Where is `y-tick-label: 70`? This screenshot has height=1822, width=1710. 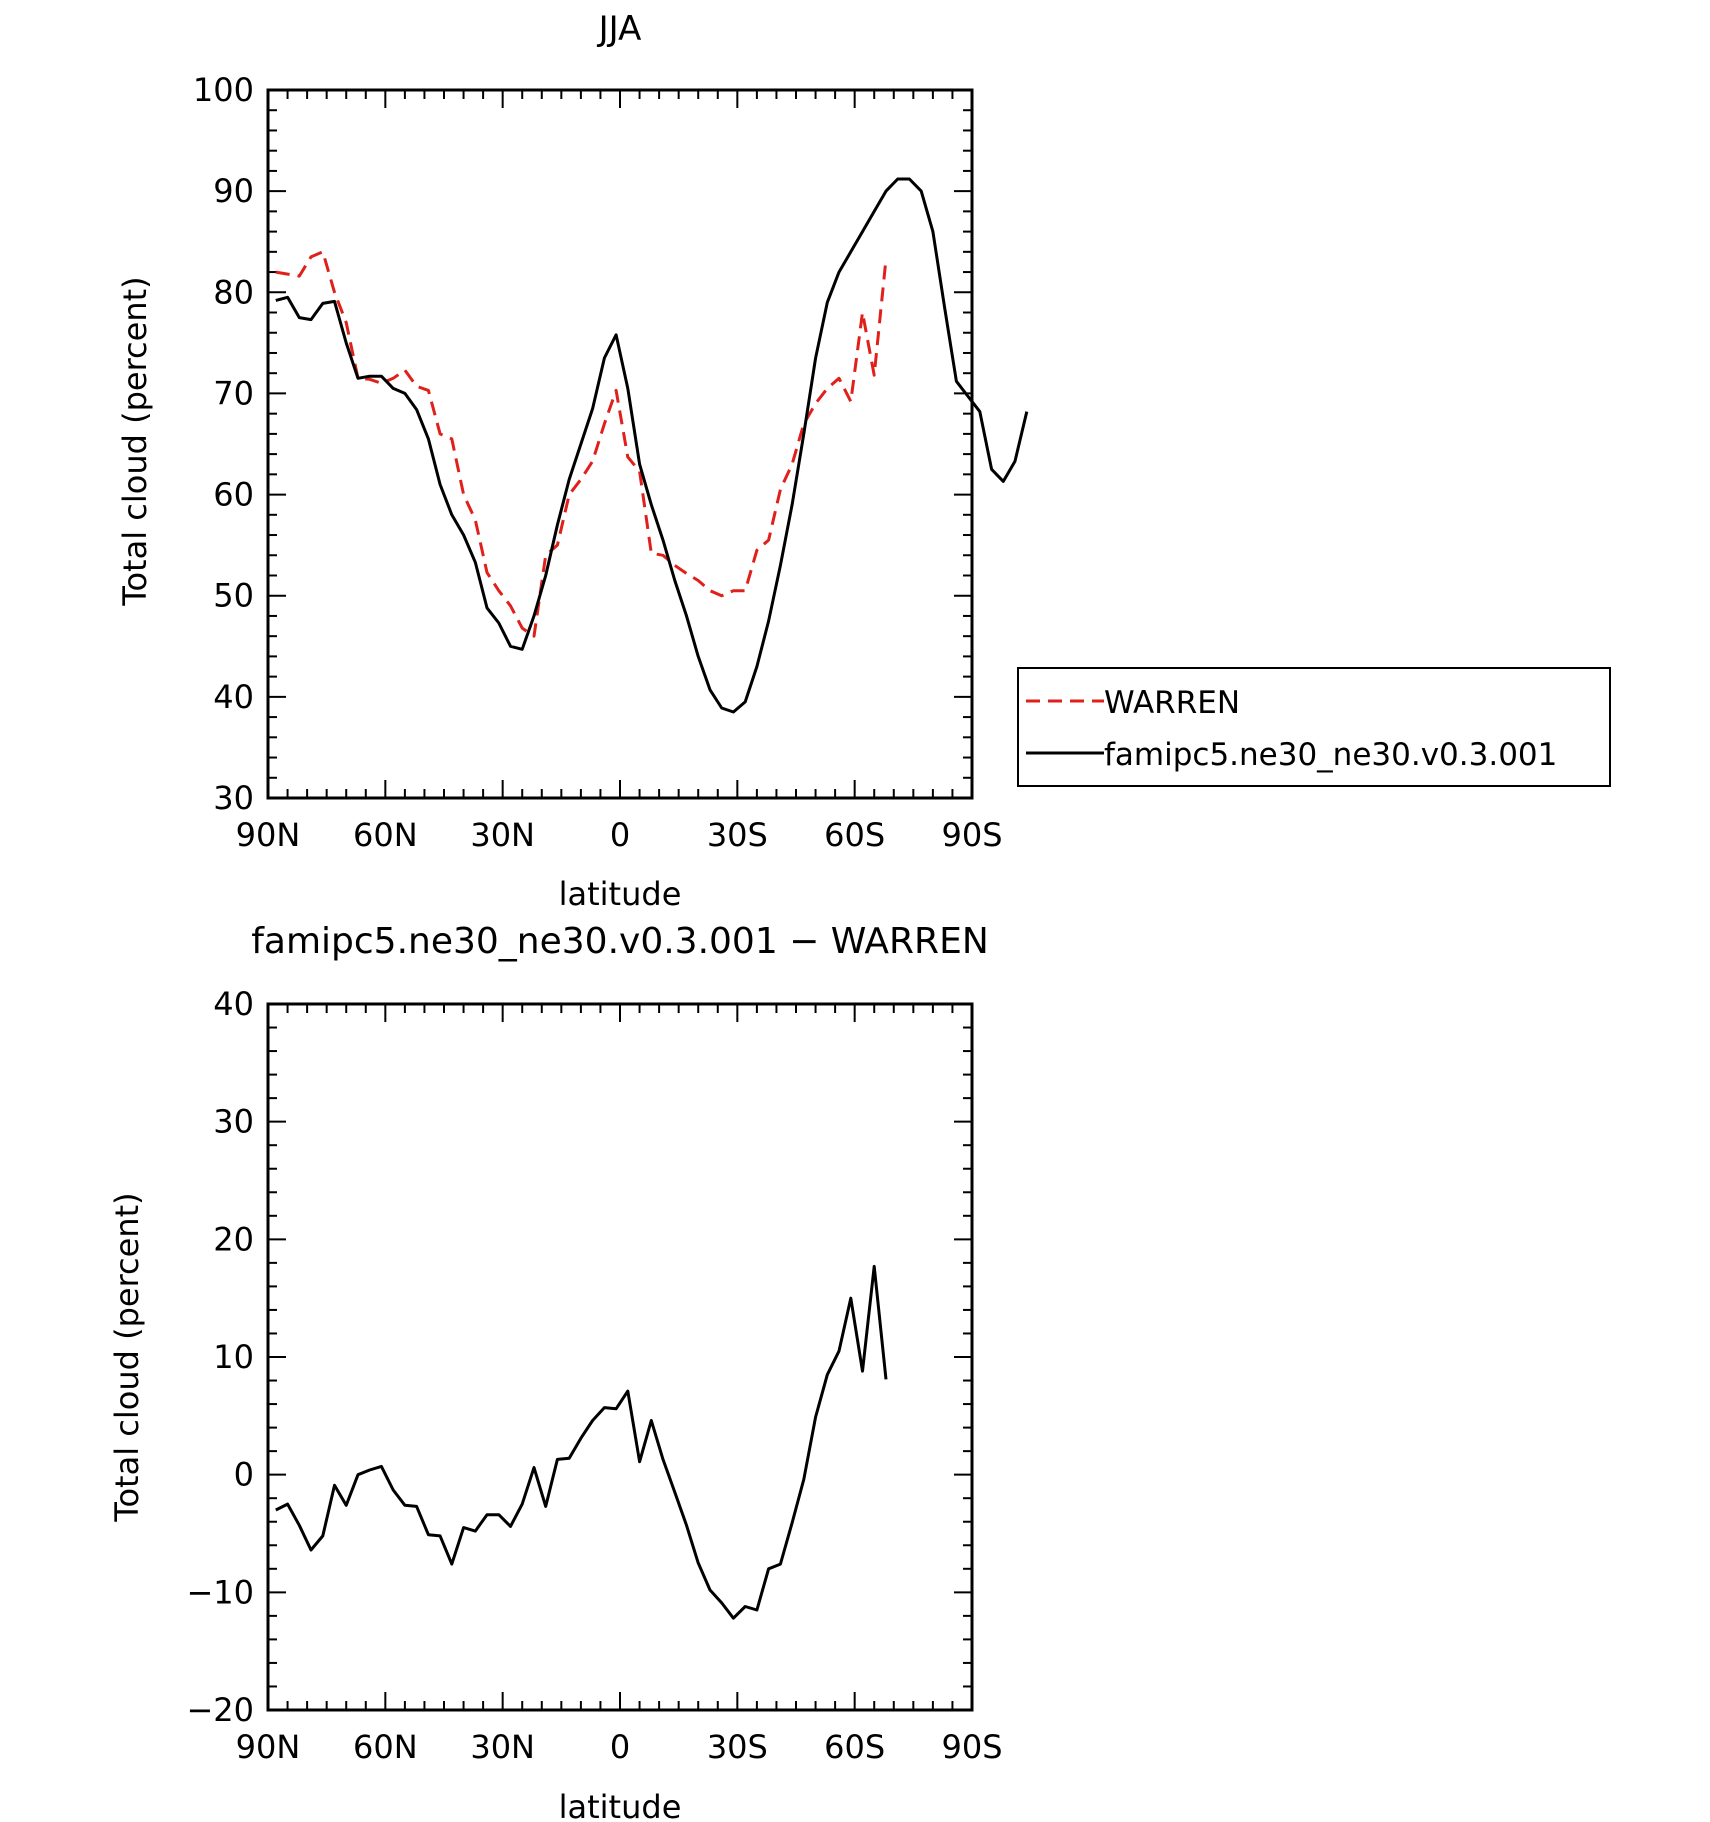 y-tick-label: 70 is located at coordinates (233, 393).